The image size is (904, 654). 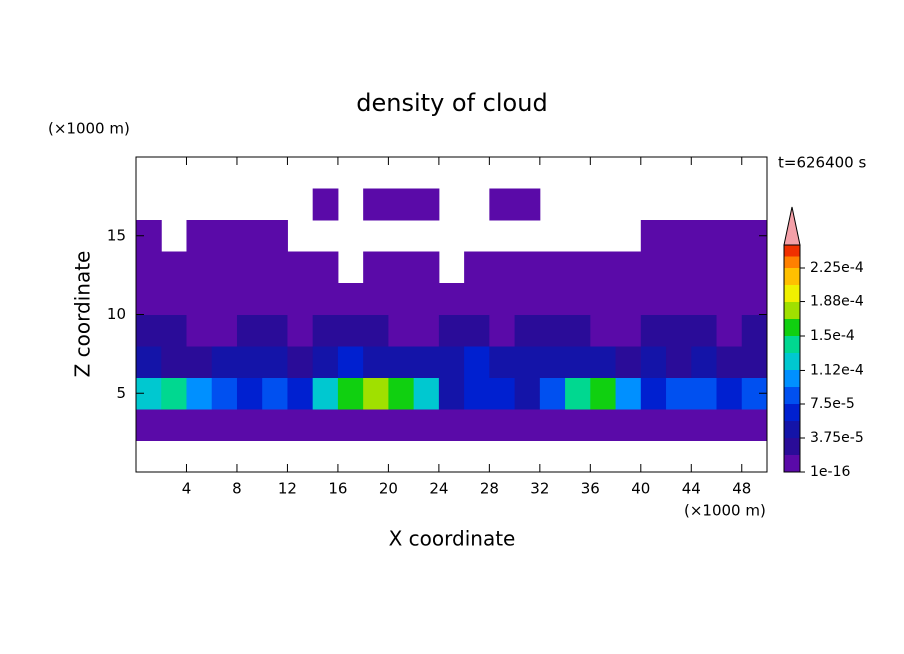 What do you see at coordinates (640, 489) in the screenshot?
I see `x-tick-label: 40` at bounding box center [640, 489].